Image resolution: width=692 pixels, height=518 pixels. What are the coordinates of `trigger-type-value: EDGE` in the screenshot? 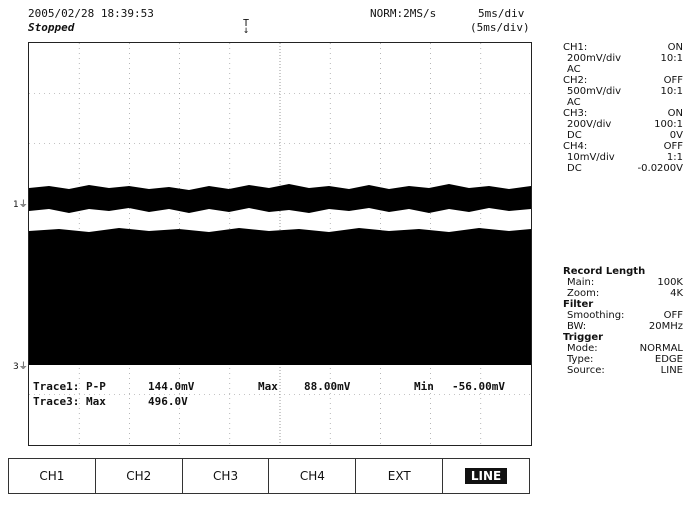 It's located at (668, 359).